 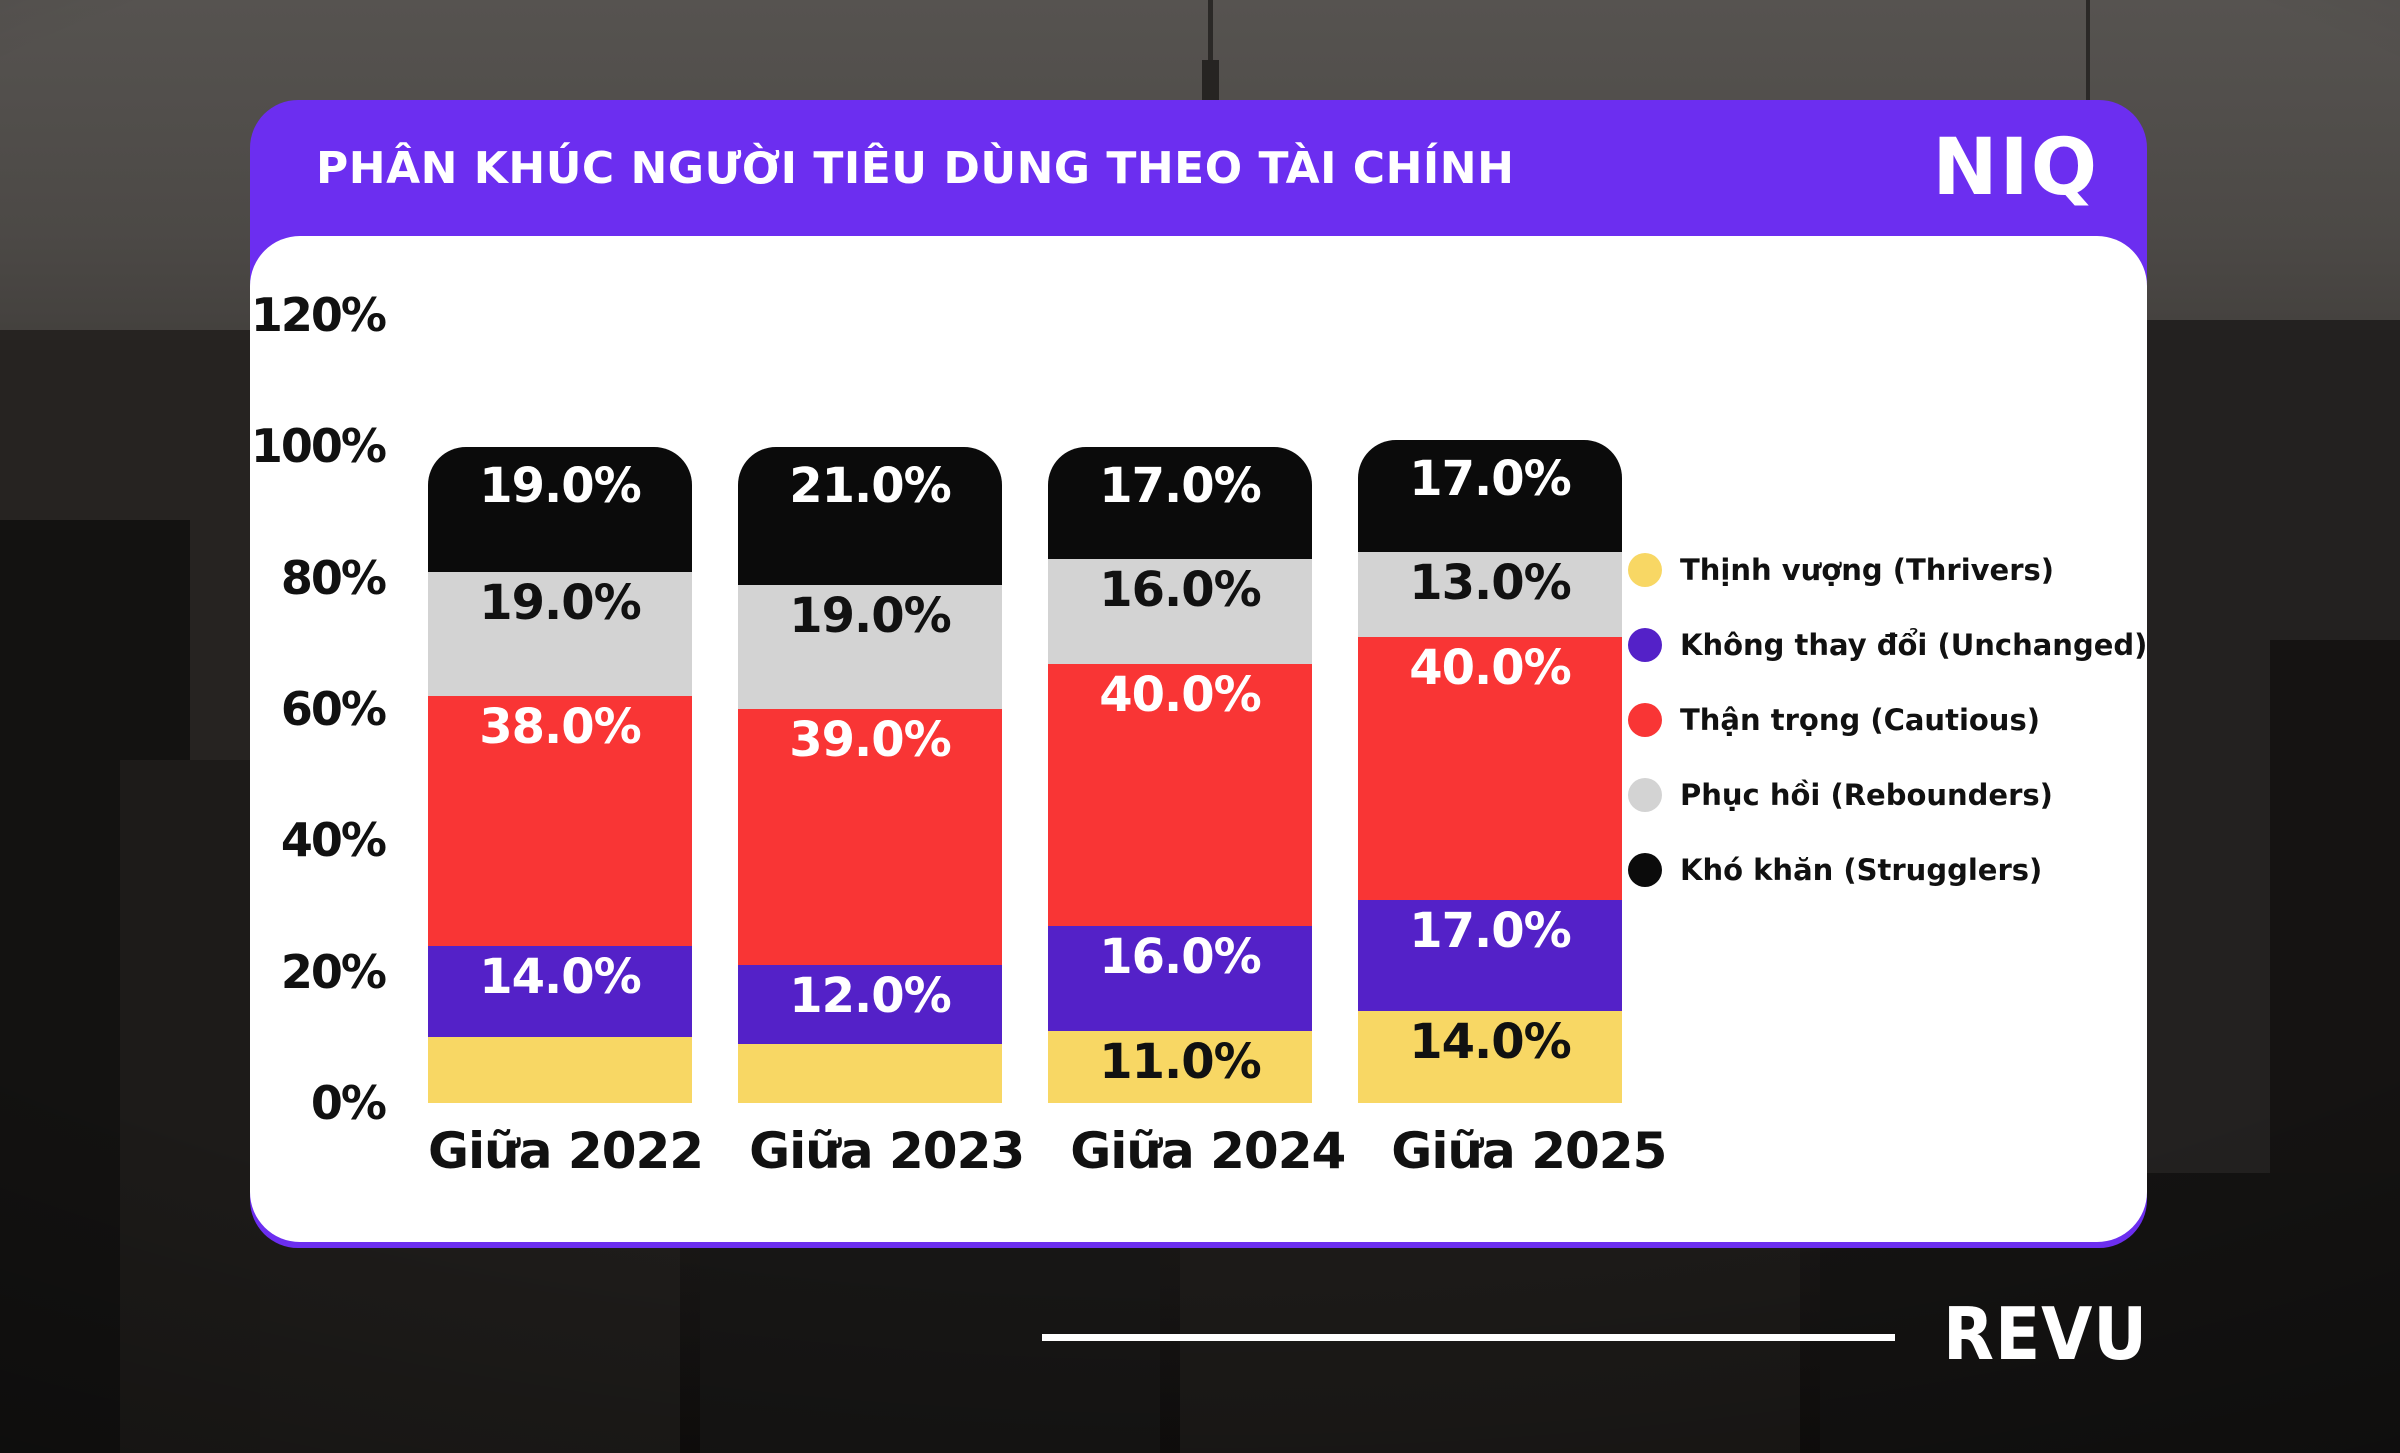 I want to click on legend-item: Thận trọng (Cautious), so click(x=1887, y=719).